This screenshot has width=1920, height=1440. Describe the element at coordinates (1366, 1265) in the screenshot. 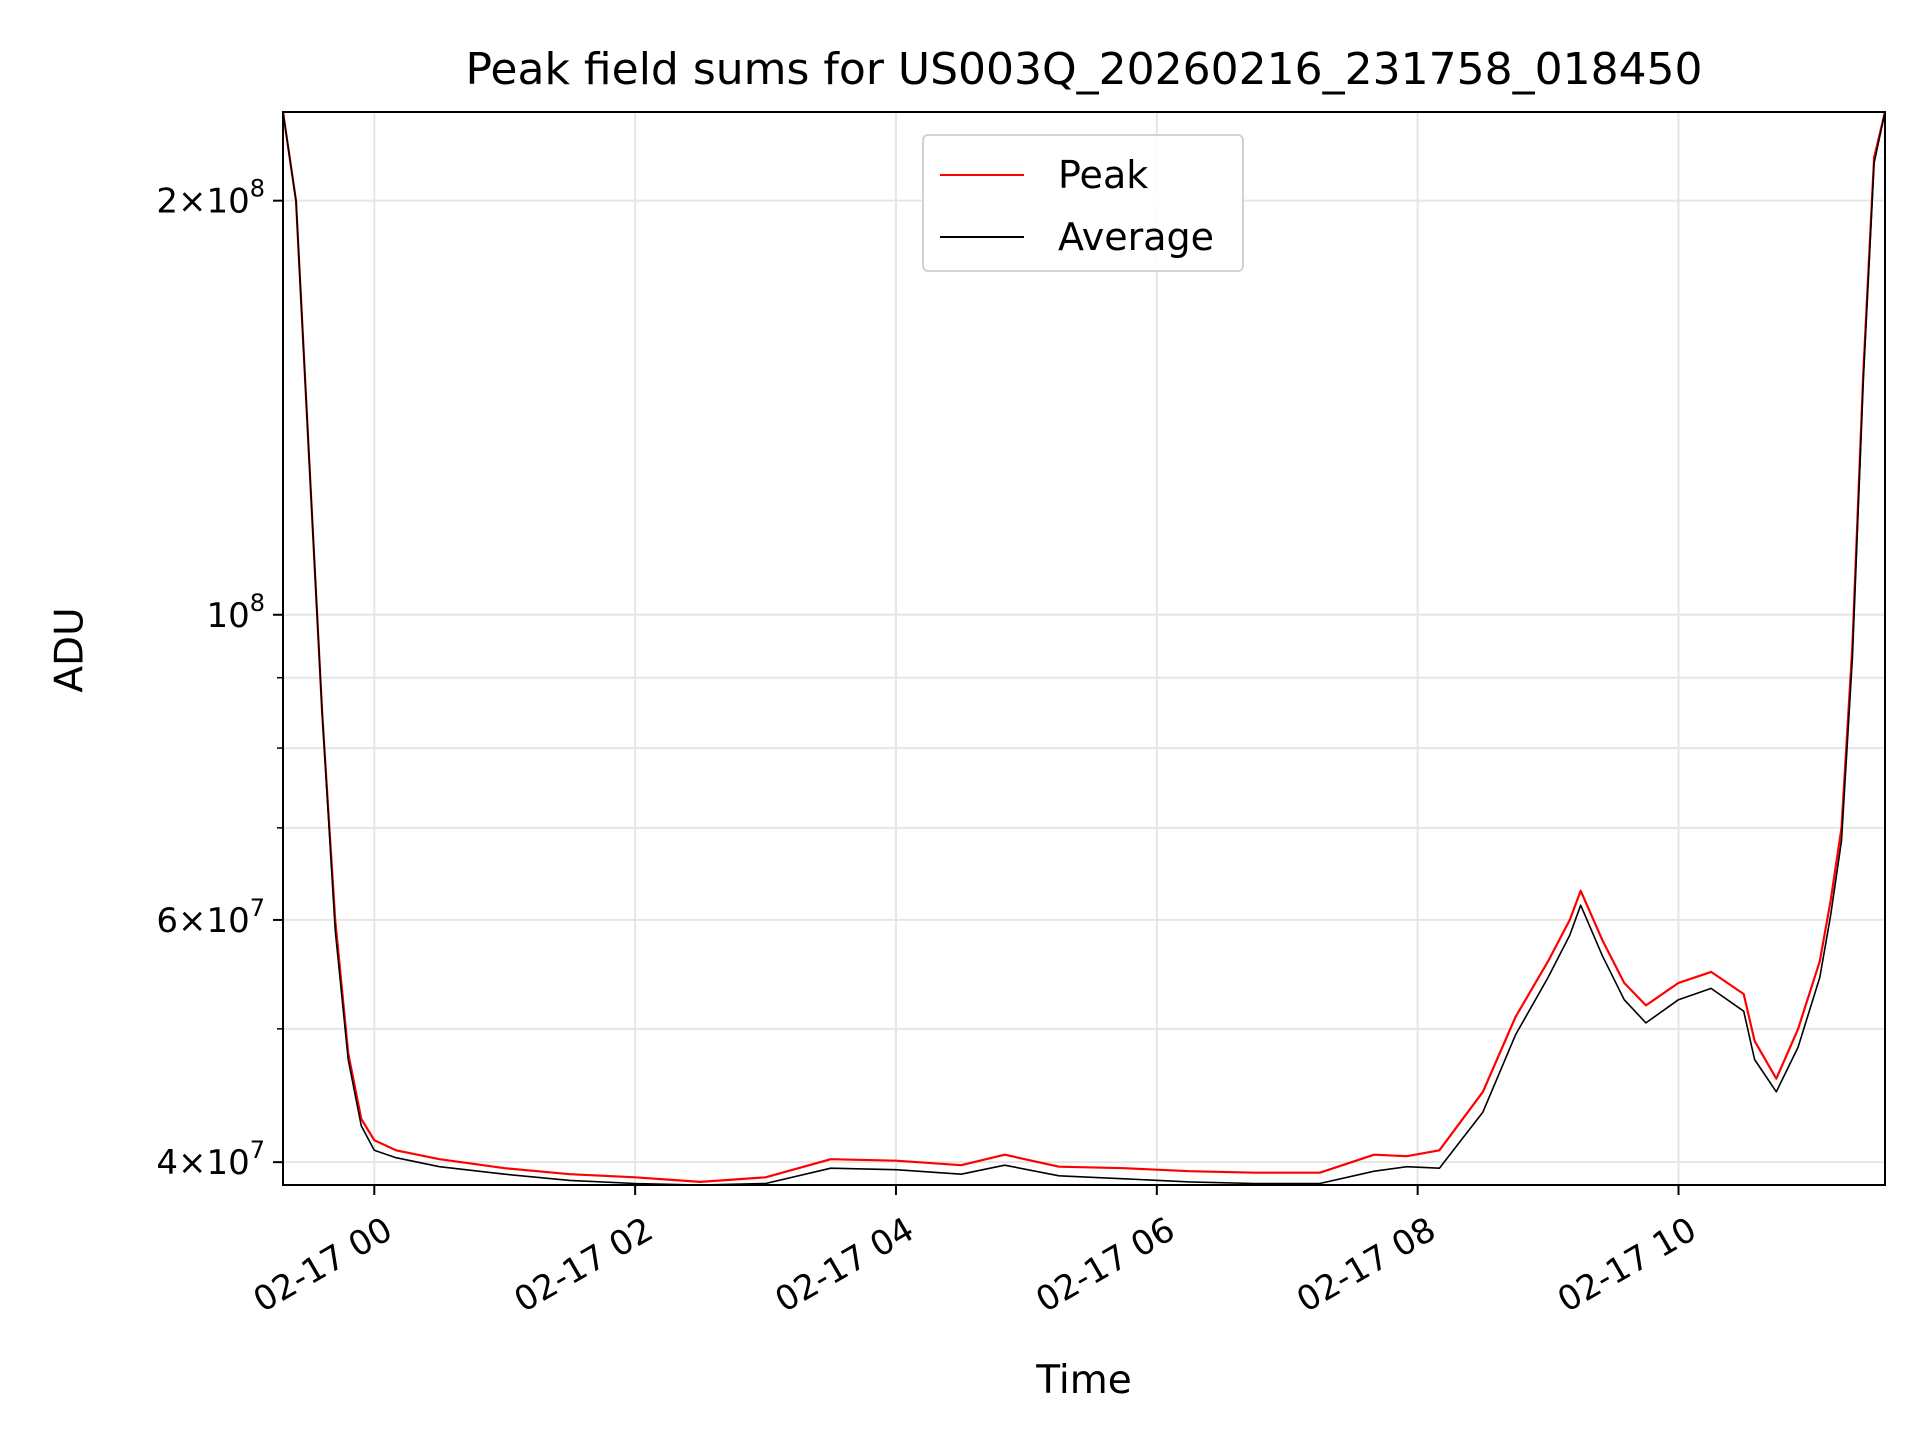

I see `x-tick-label: 02-17 08` at that location.